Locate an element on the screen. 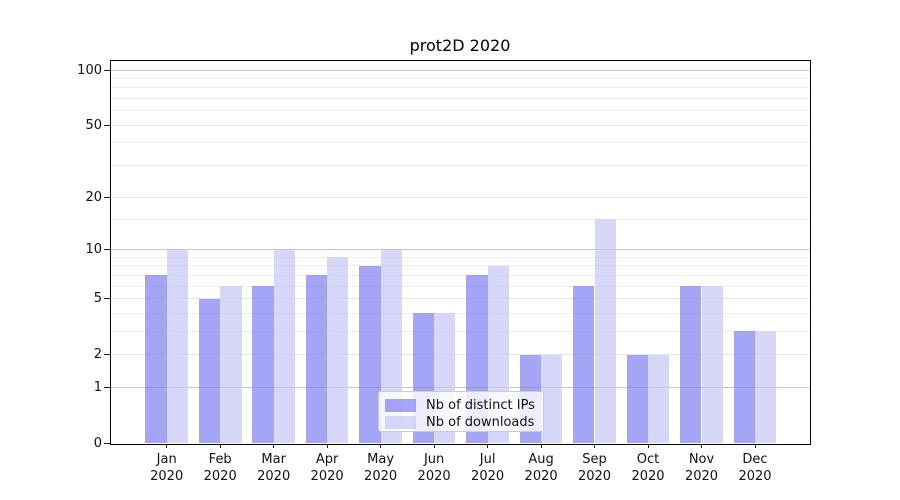 The height and width of the screenshot is (500, 900). bar-downloads-mar is located at coordinates (284, 346).